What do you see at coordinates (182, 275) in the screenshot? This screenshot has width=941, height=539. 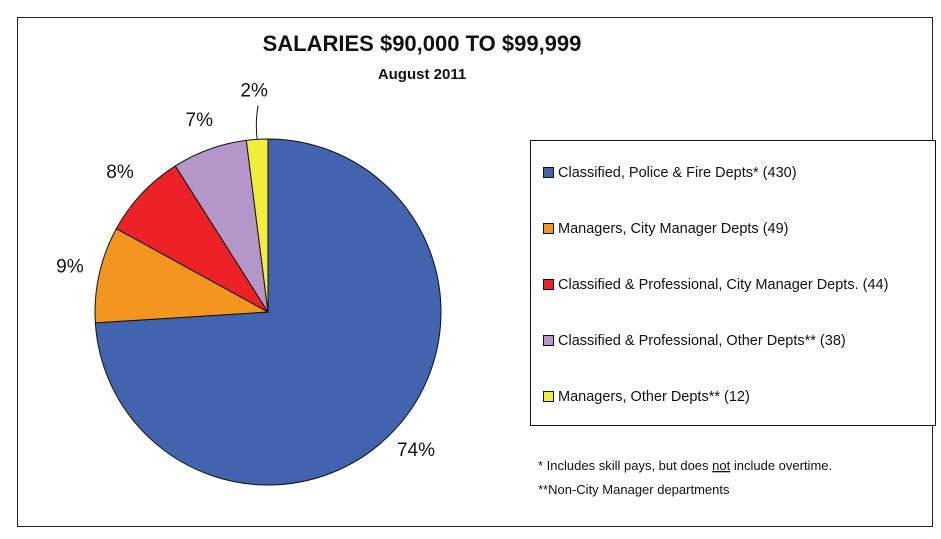 I see `pie-slice` at bounding box center [182, 275].